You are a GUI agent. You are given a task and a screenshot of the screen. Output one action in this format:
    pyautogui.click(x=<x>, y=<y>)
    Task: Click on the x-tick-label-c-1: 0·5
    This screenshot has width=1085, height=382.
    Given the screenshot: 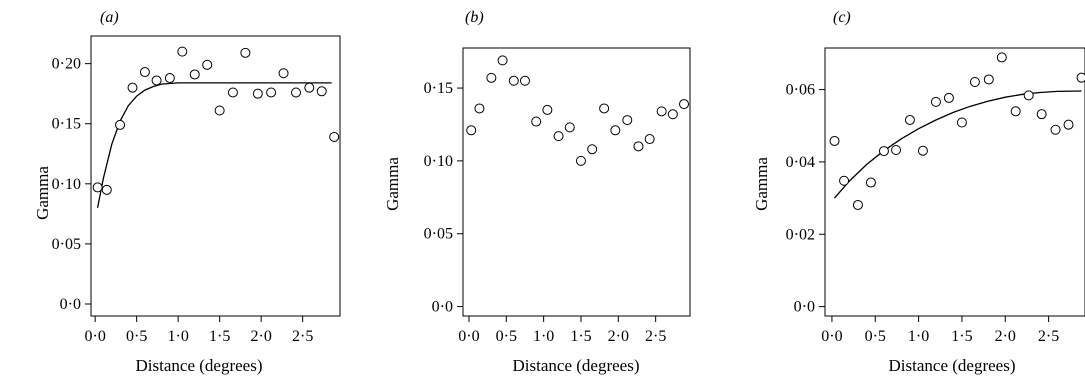 What is the action you would take?
    pyautogui.click(x=875, y=336)
    